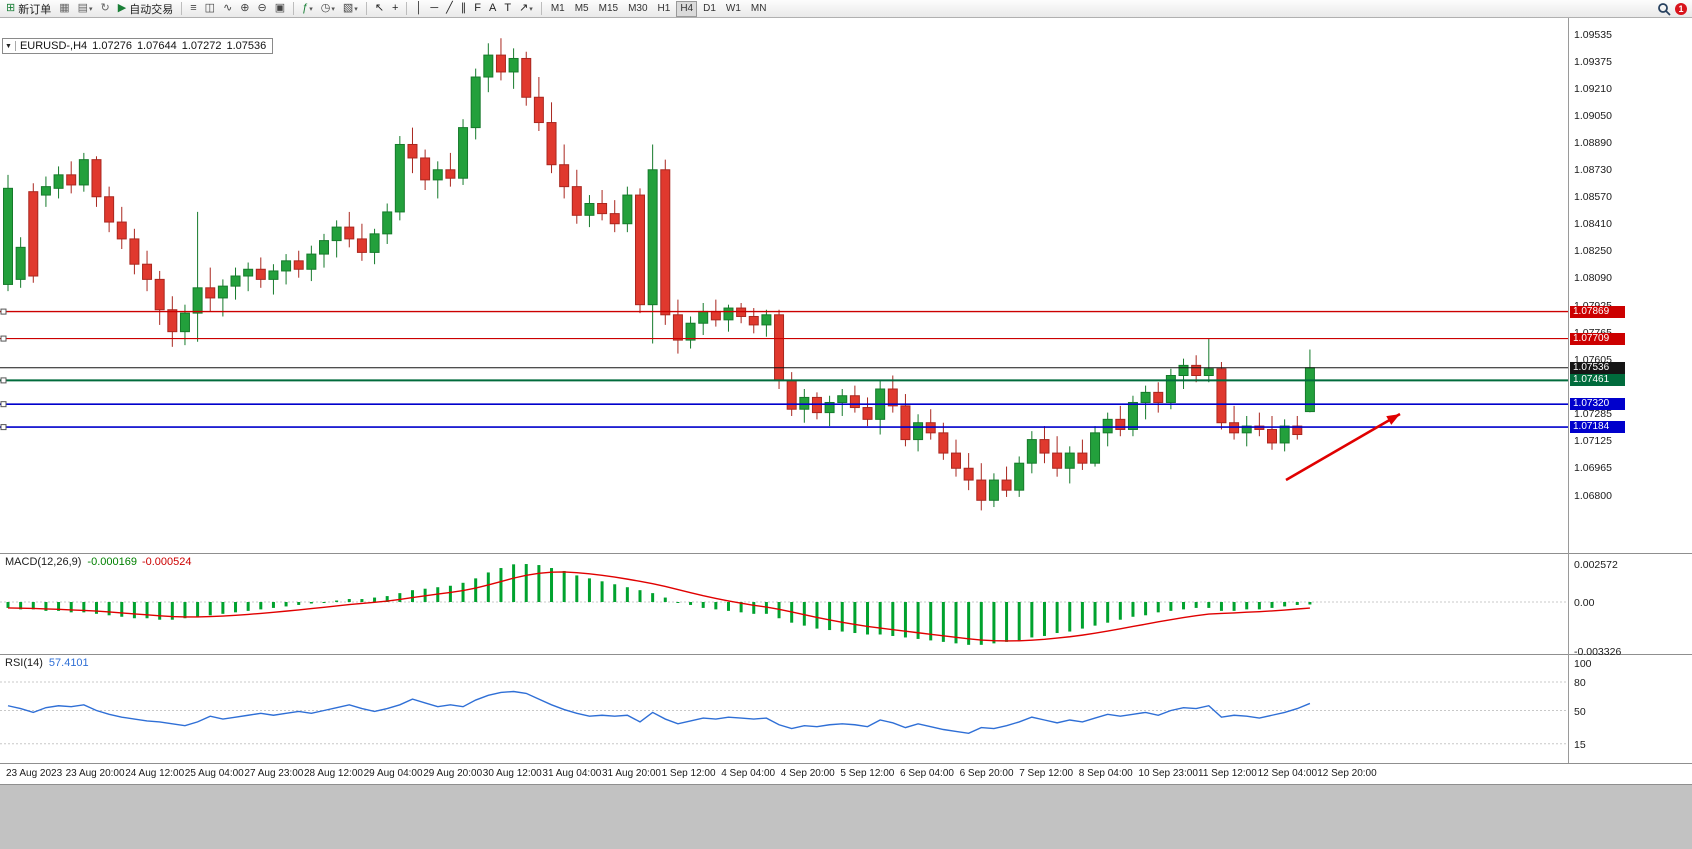 The width and height of the screenshot is (1692, 849). What do you see at coordinates (1593, 143) in the screenshot?
I see `price-axis-label: 1.08890` at bounding box center [1593, 143].